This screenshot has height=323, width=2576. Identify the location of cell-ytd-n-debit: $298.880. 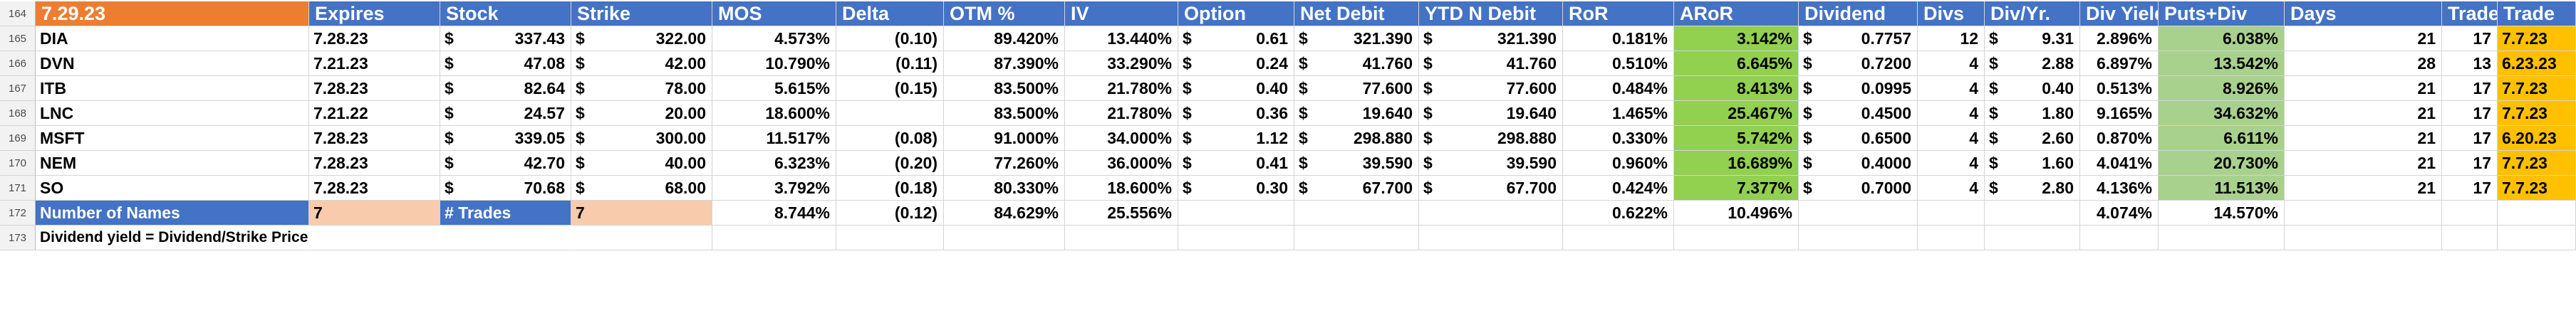
(1491, 138).